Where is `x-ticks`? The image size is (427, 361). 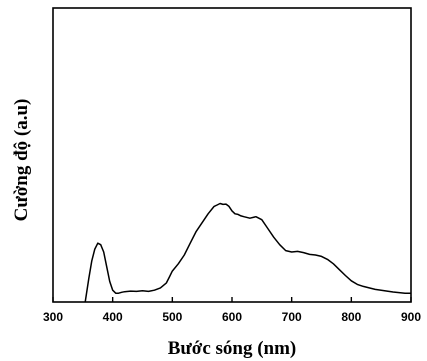
x-ticks is located at coordinates (232, 299).